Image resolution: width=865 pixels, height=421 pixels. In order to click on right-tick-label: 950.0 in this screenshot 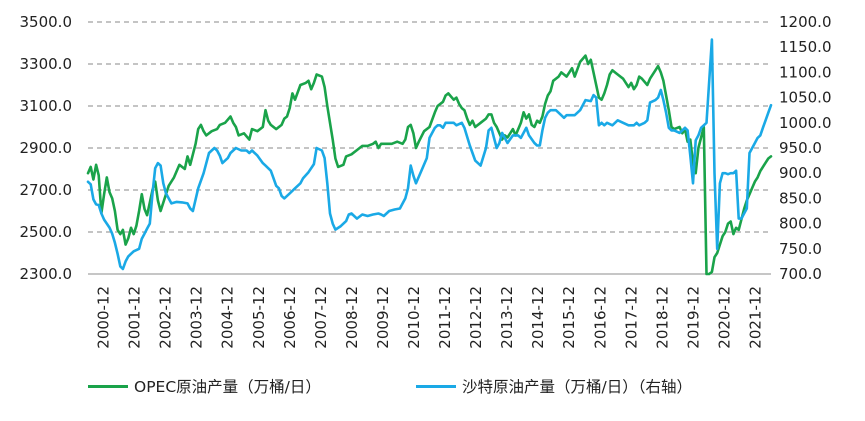, I will do `click(800, 148)`.